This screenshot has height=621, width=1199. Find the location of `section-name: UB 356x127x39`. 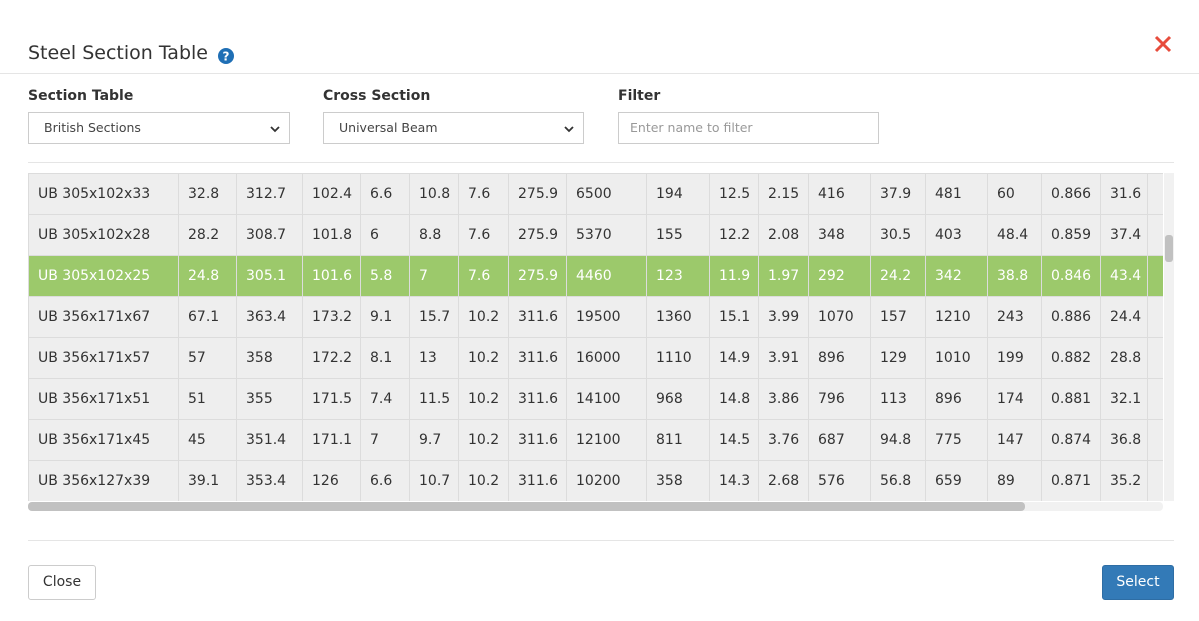

section-name: UB 356x127x39 is located at coordinates (103, 480).